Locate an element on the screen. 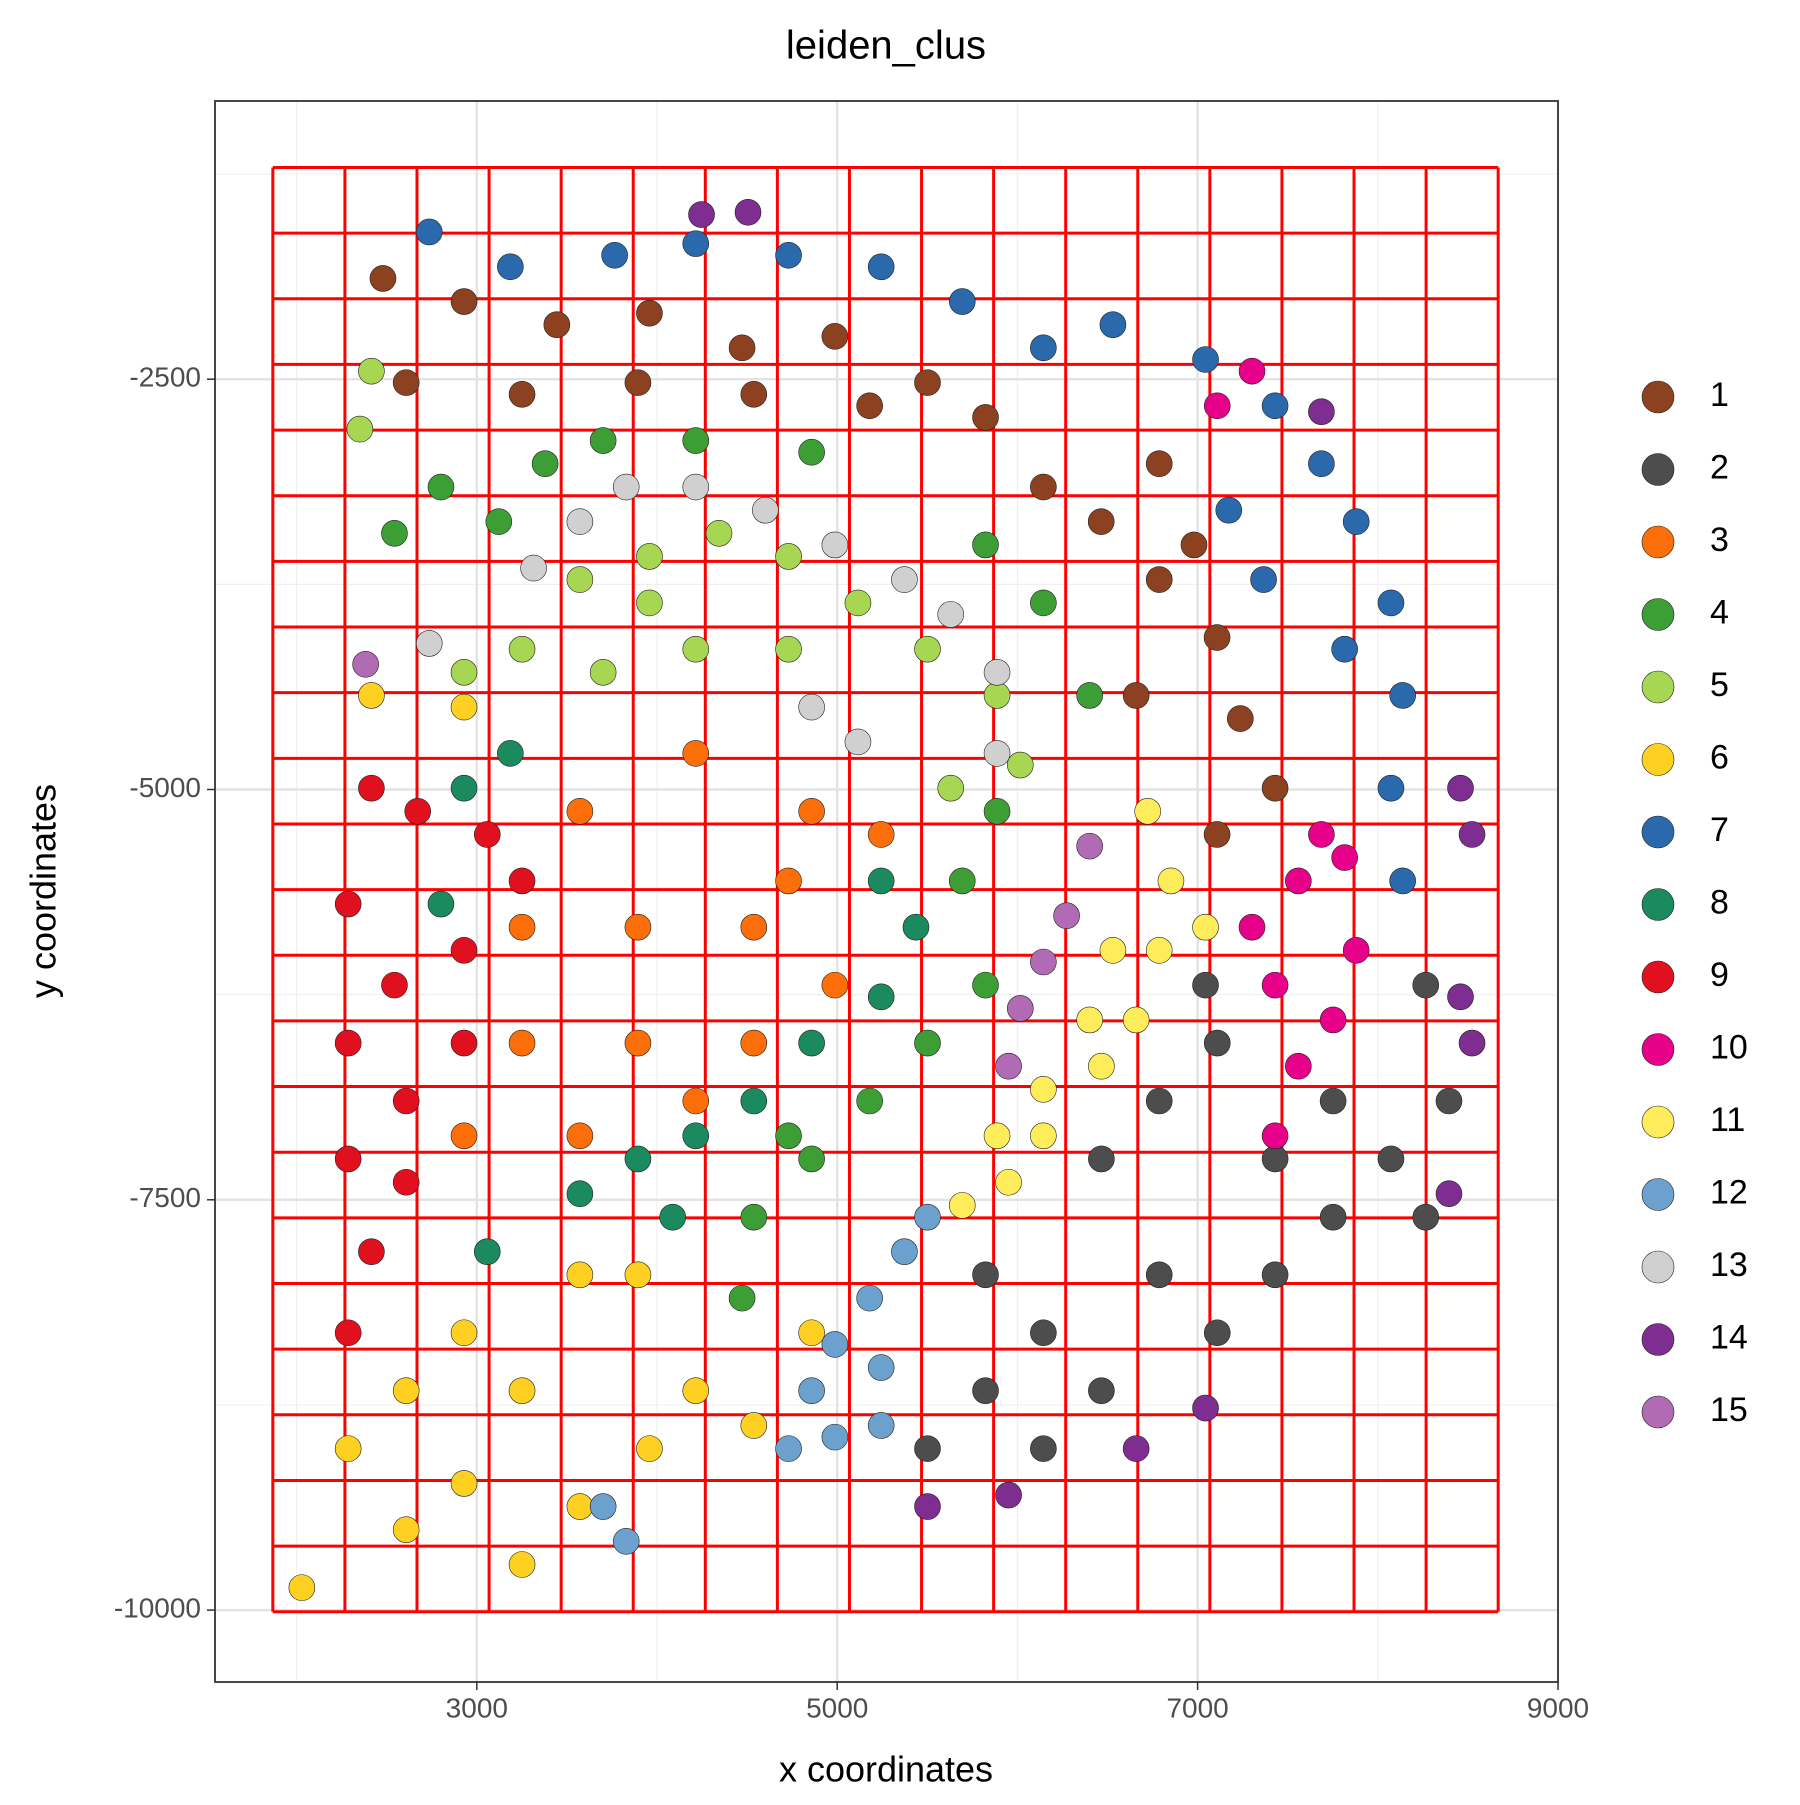  legend-label: 11 is located at coordinates (1727, 1120).